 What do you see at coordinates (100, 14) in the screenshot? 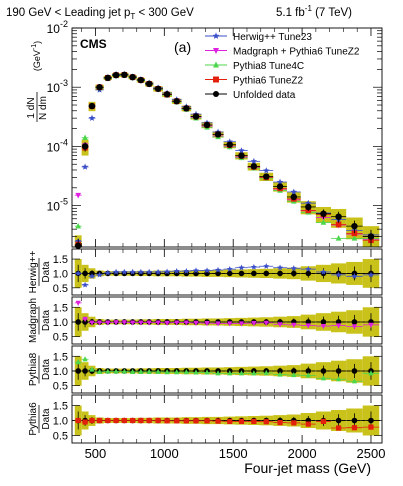
I see `selection-label: 190 GeV < Leading jet pT < 300 GeV` at bounding box center [100, 14].